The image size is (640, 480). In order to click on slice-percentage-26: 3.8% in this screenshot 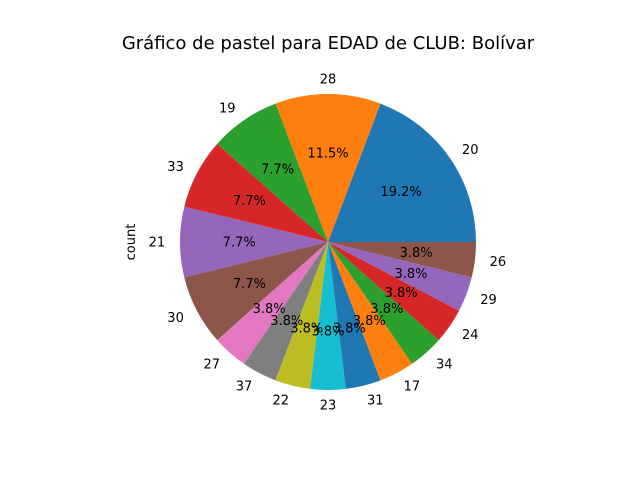, I will do `click(416, 253)`.